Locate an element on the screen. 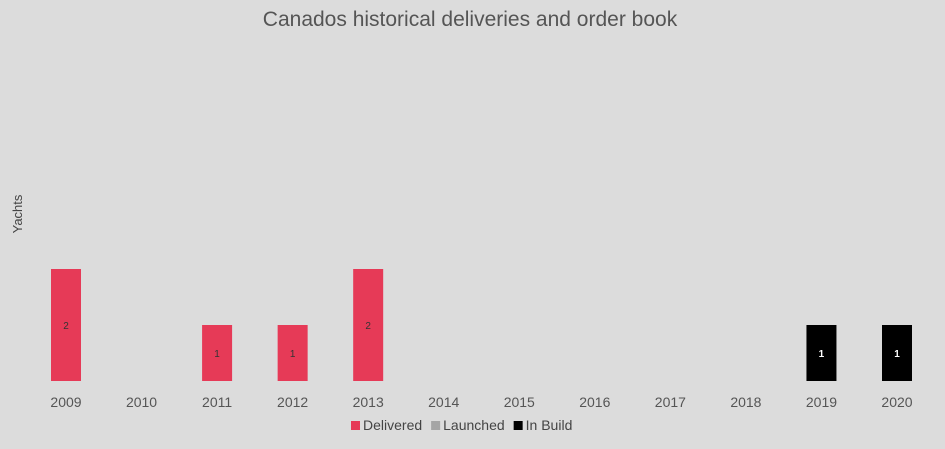 The height and width of the screenshot is (449, 945). x-tick-label: 2015 is located at coordinates (519, 402).